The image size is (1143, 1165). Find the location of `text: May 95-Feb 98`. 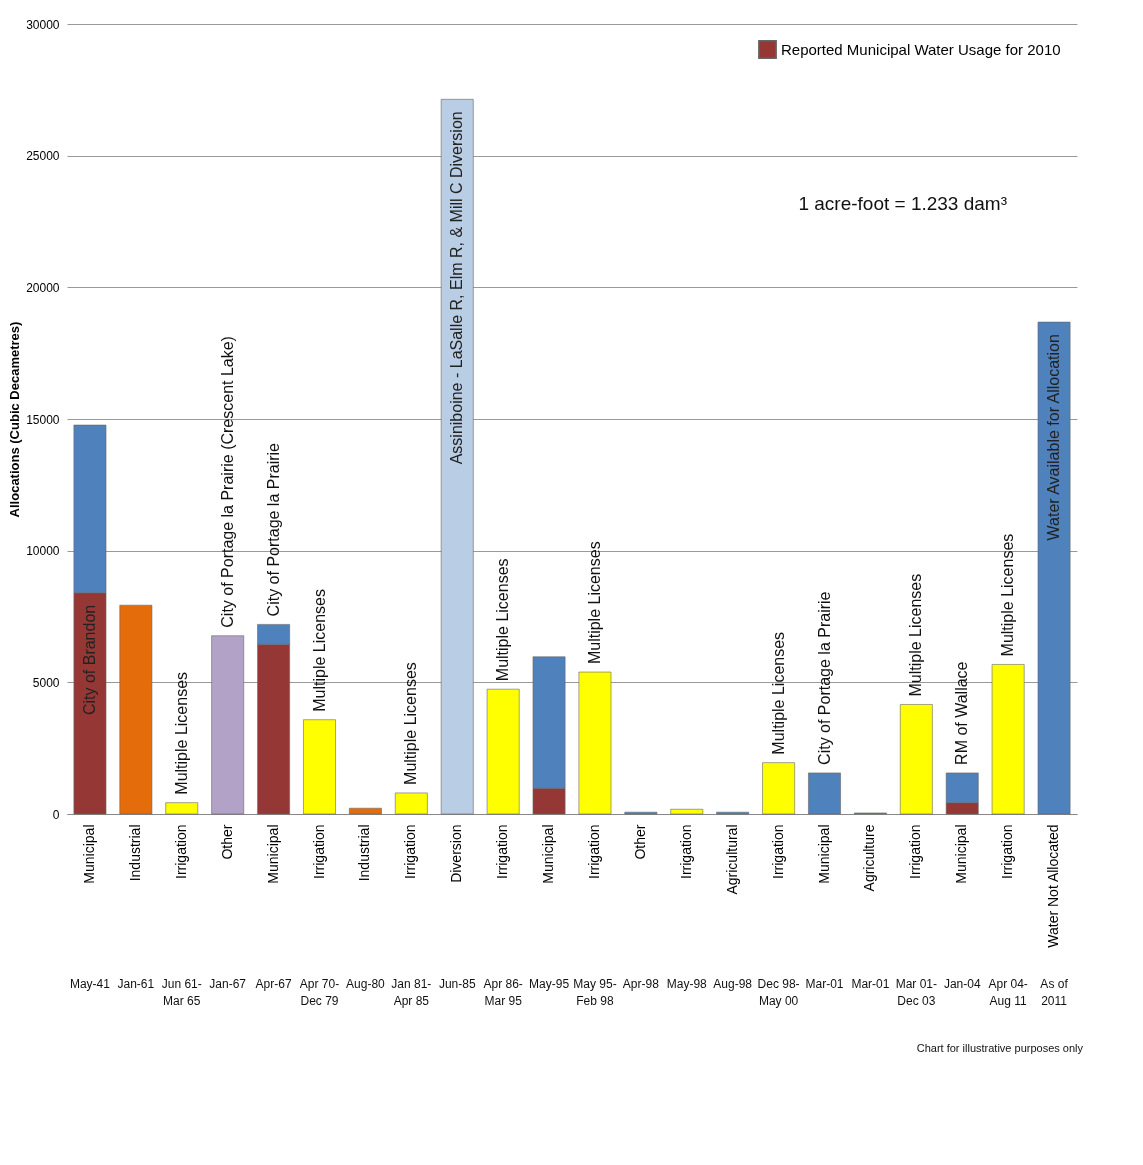

text: May 95-Feb 98 is located at coordinates (595, 992).